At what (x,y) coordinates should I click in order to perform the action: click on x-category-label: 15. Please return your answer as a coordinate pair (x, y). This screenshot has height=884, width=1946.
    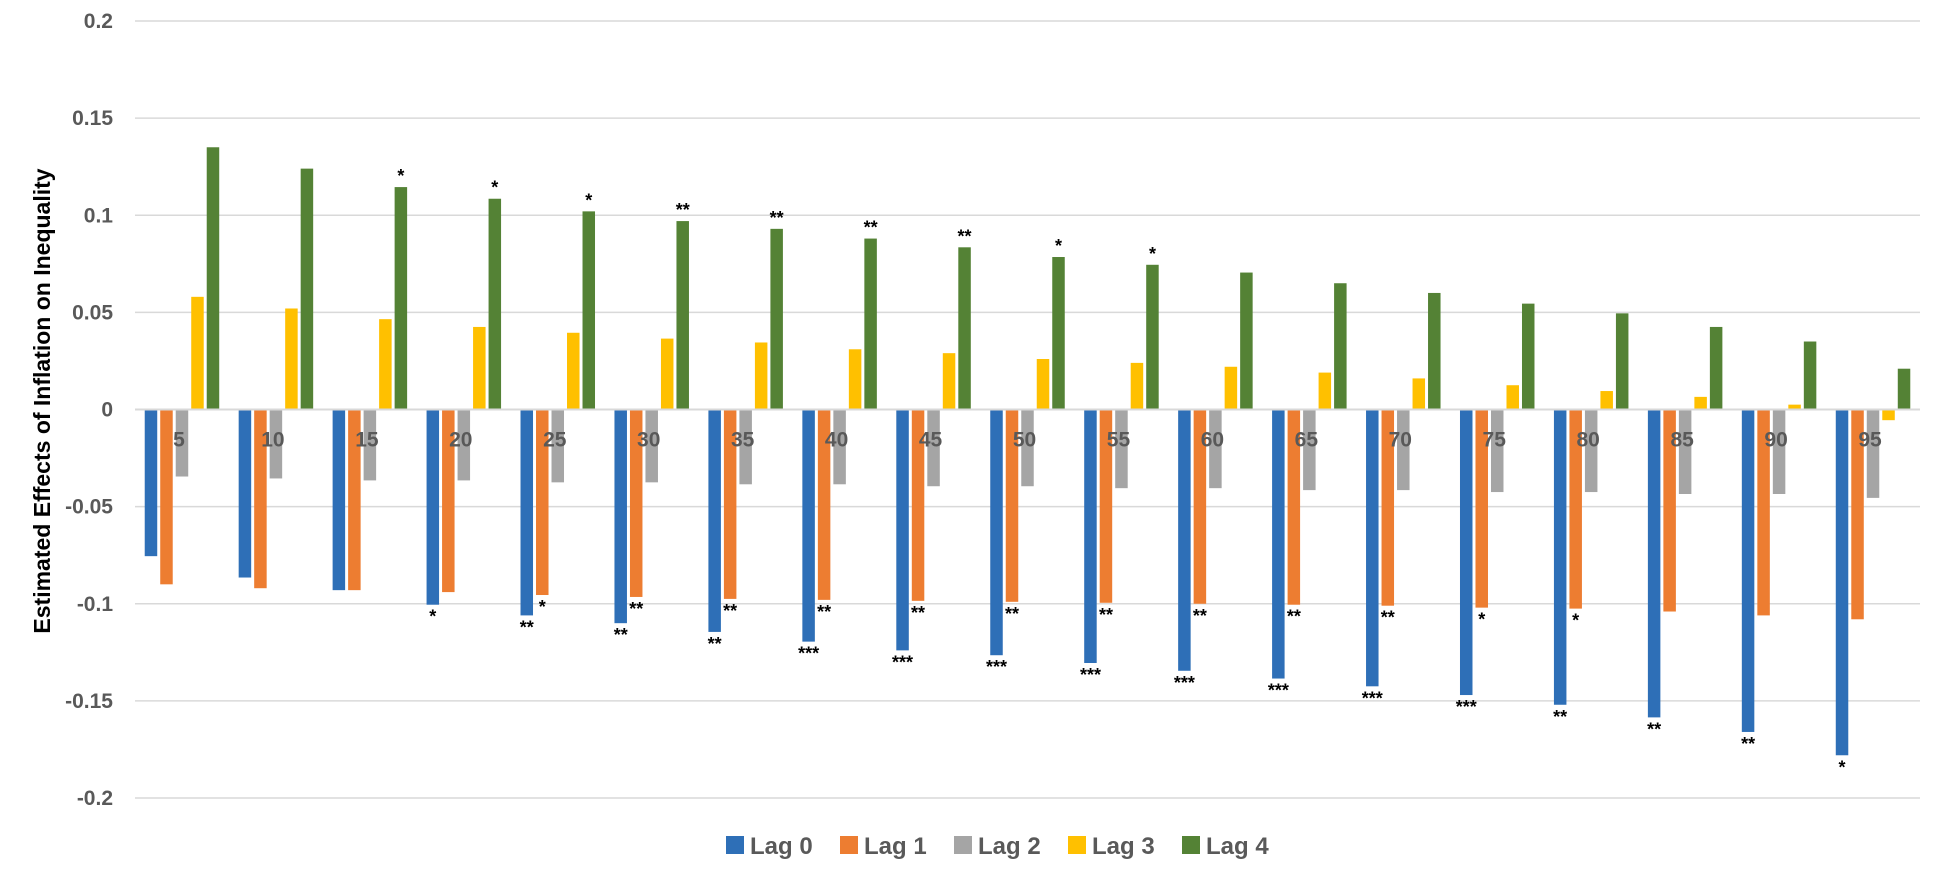
    Looking at the image, I should click on (367, 440).